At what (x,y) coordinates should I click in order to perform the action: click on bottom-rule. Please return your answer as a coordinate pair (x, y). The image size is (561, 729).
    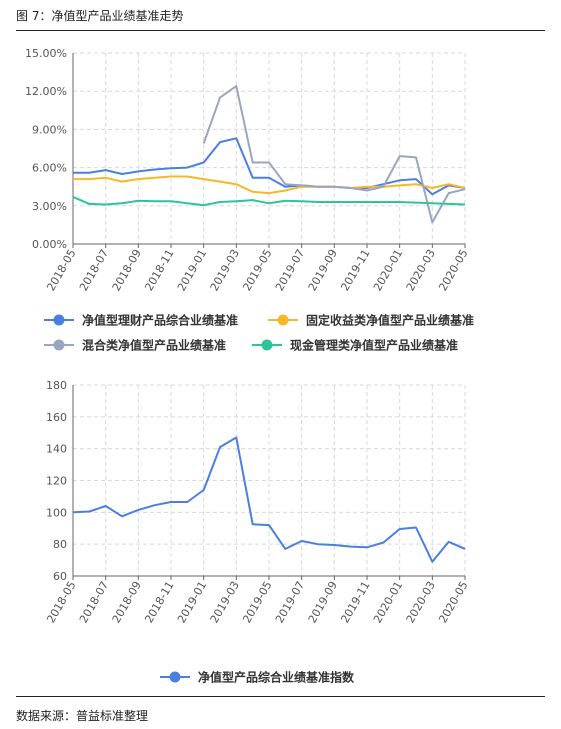
    Looking at the image, I should click on (280, 696).